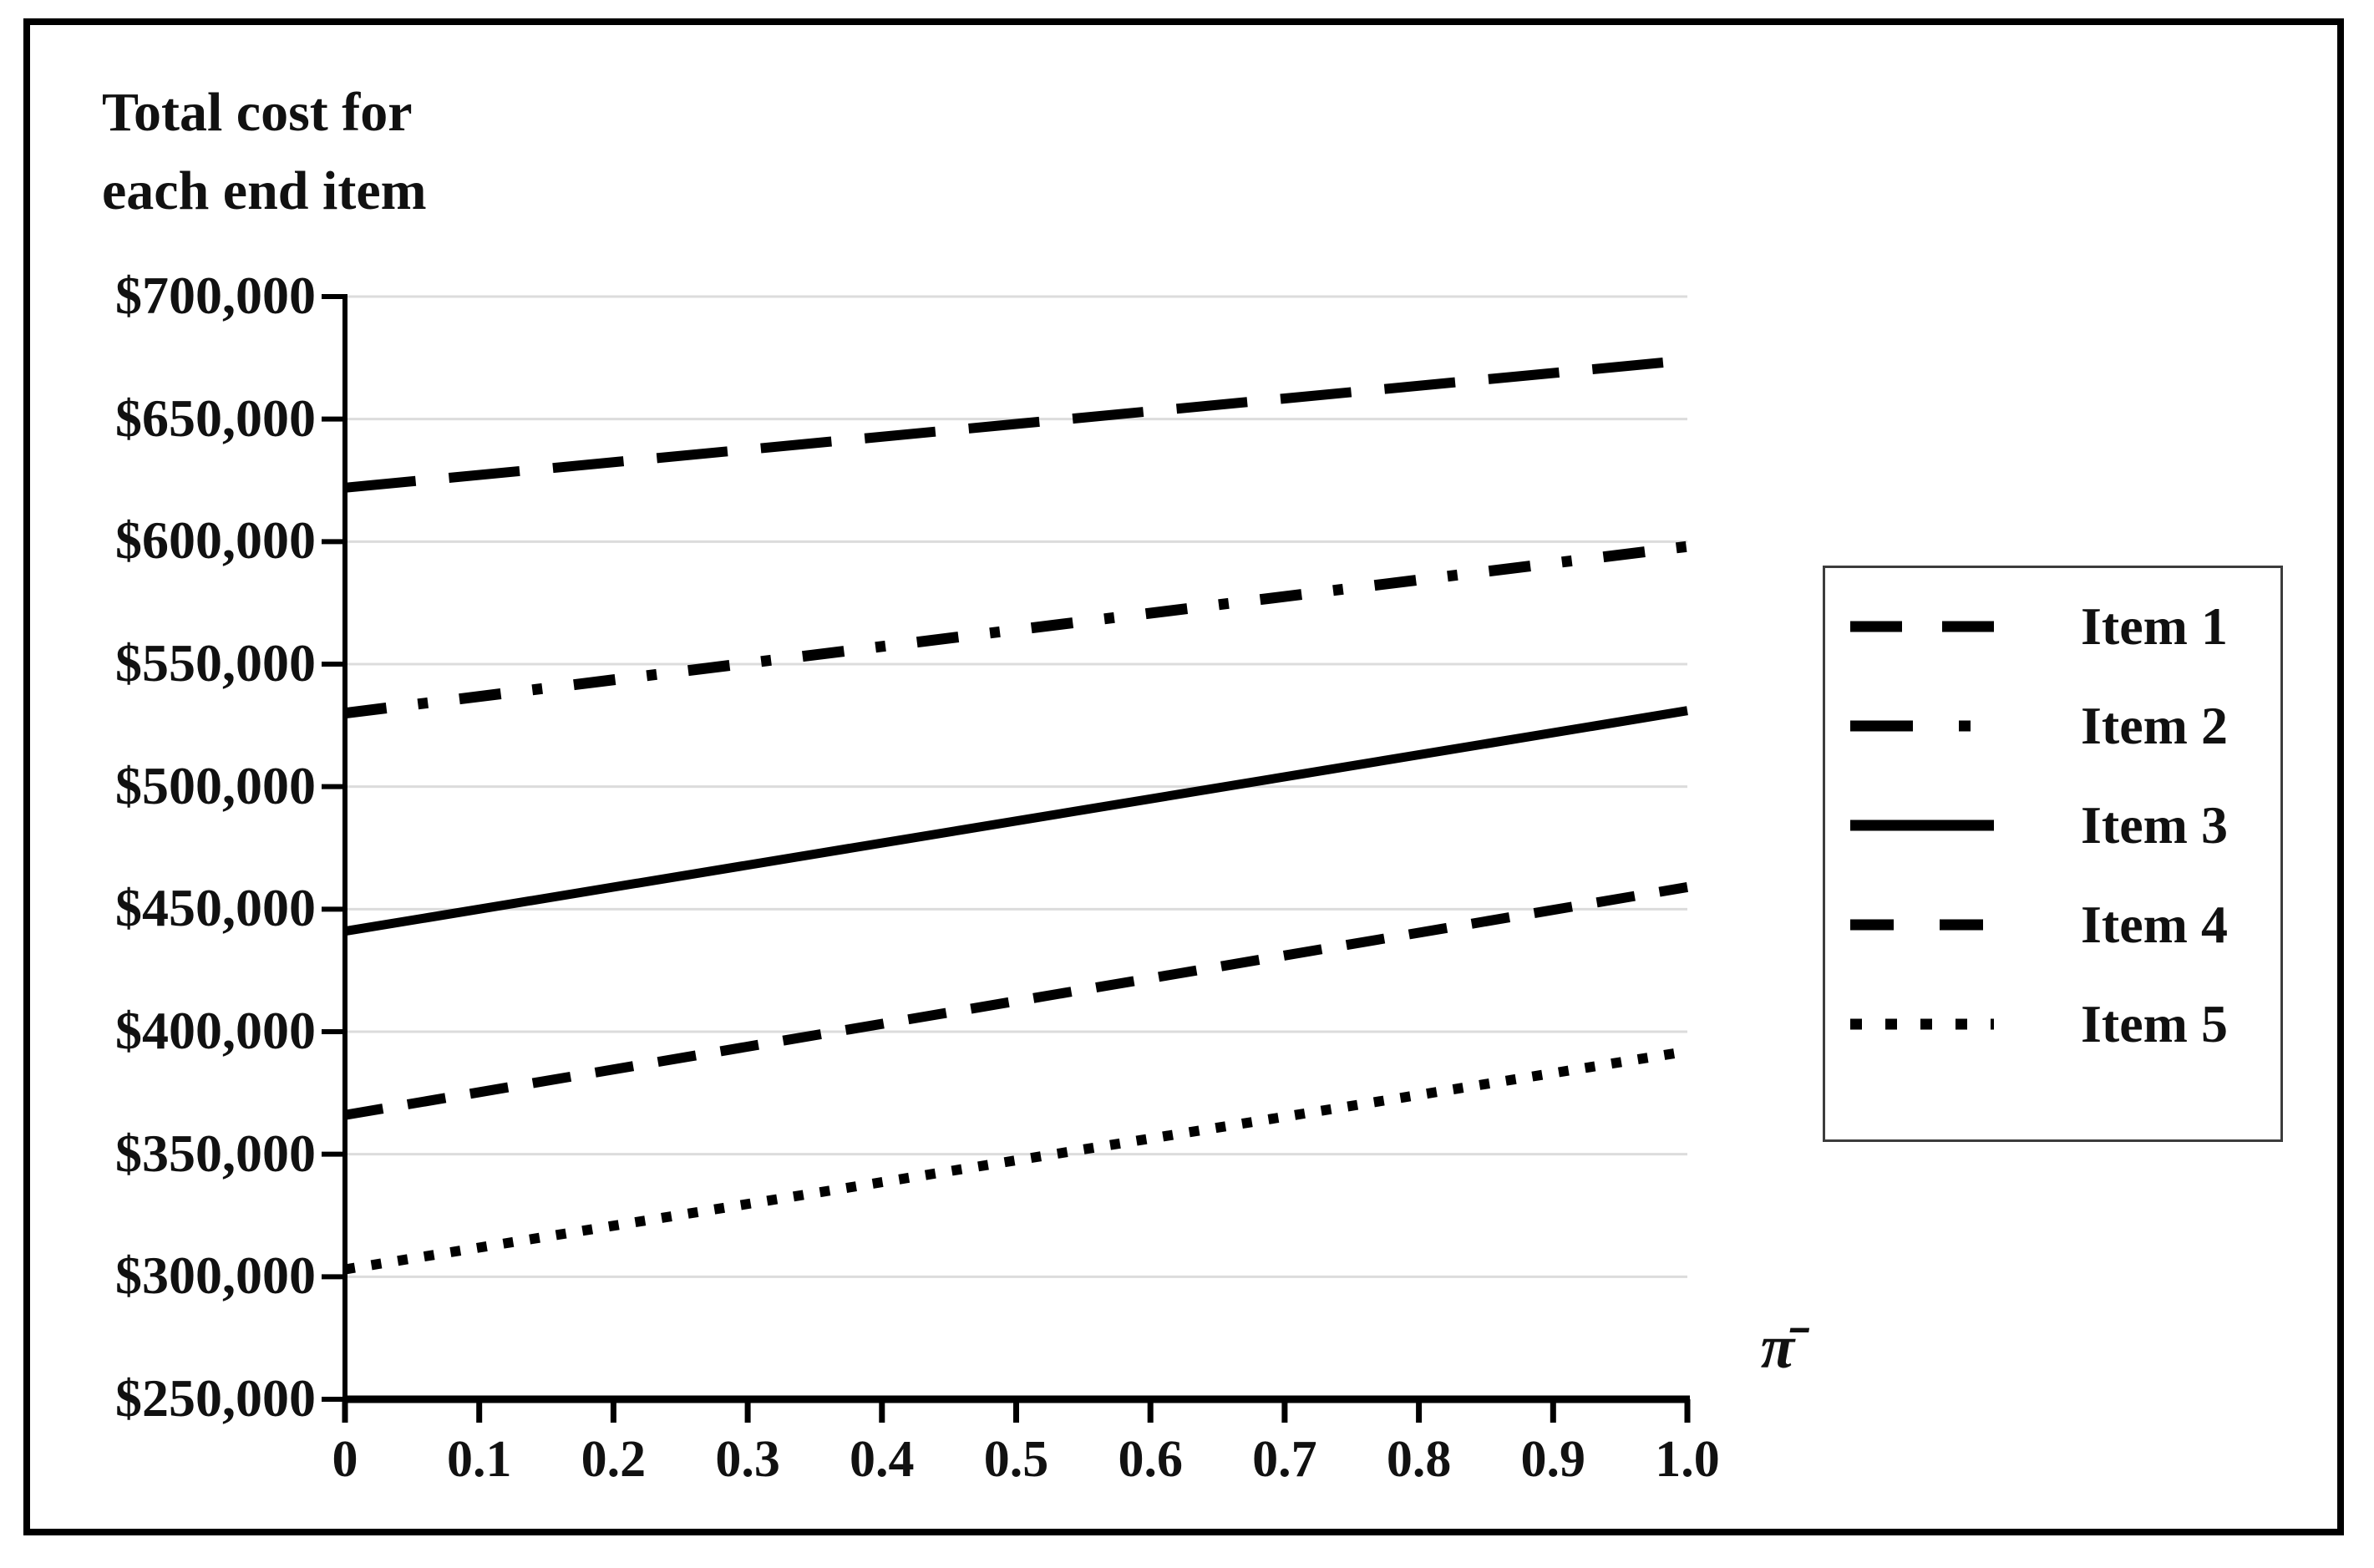 The height and width of the screenshot is (1568, 2374). Describe the element at coordinates (2154, 626) in the screenshot. I see `legend-item-label: Item 1` at that location.